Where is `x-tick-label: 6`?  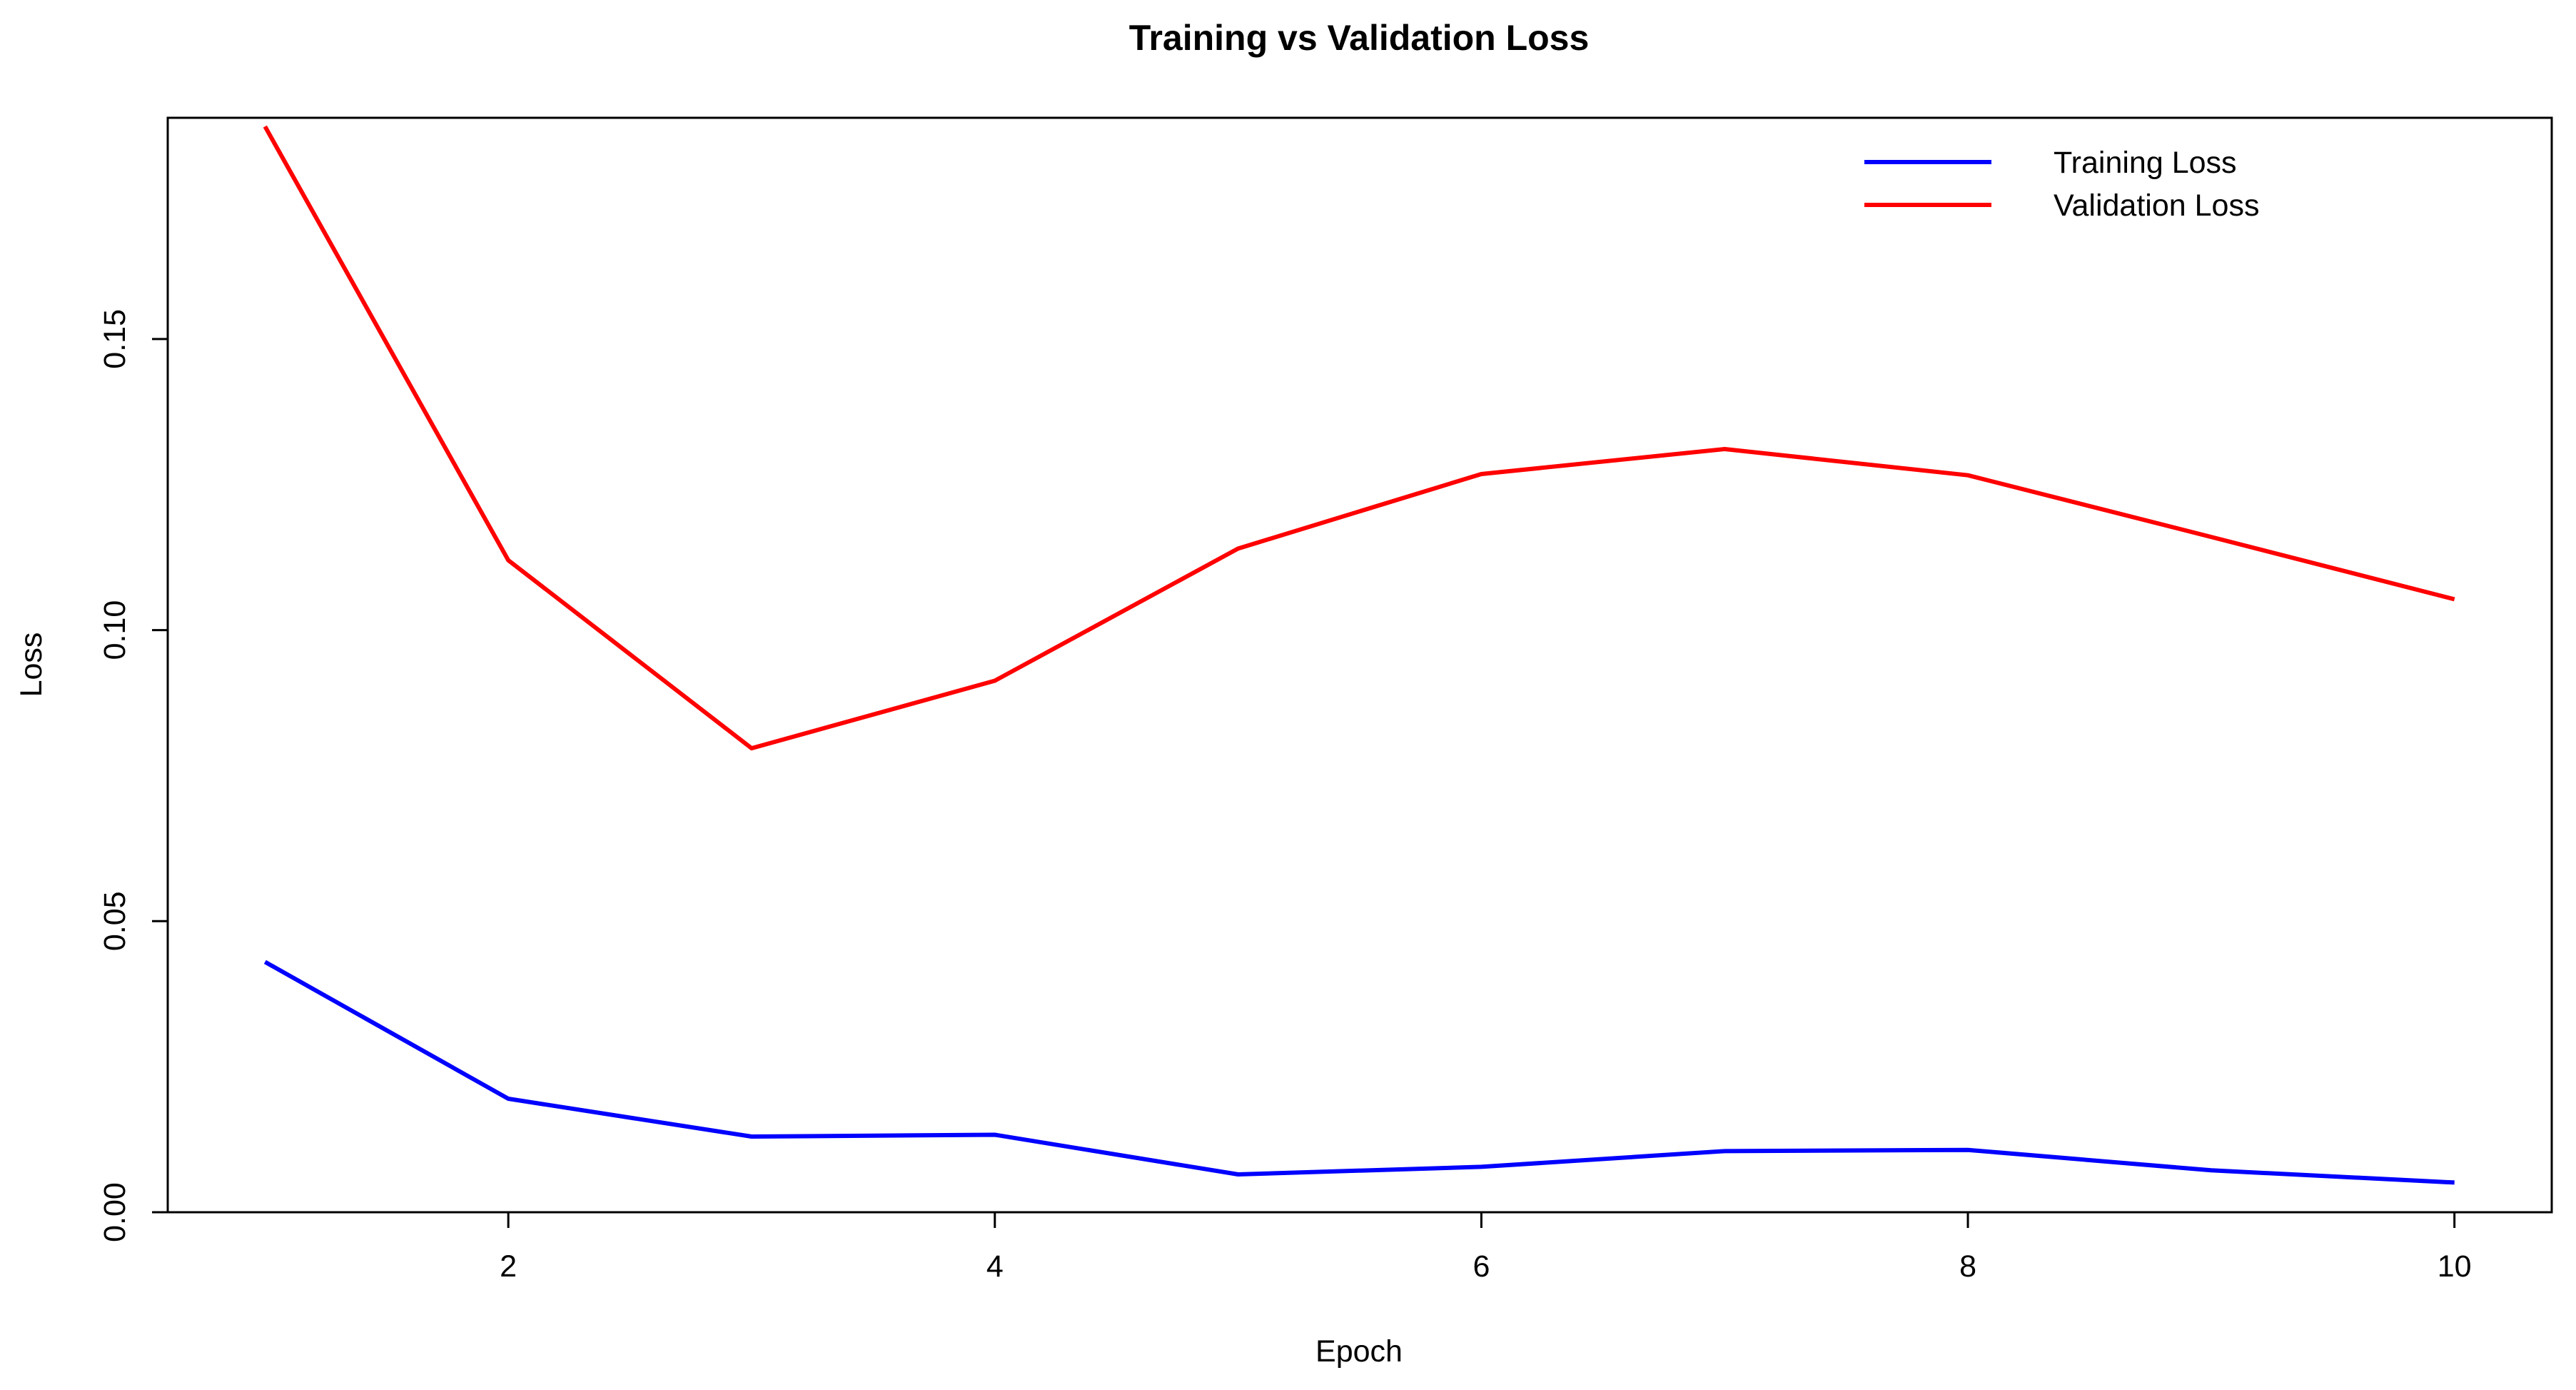
x-tick-label: 6 is located at coordinates (1481, 1267).